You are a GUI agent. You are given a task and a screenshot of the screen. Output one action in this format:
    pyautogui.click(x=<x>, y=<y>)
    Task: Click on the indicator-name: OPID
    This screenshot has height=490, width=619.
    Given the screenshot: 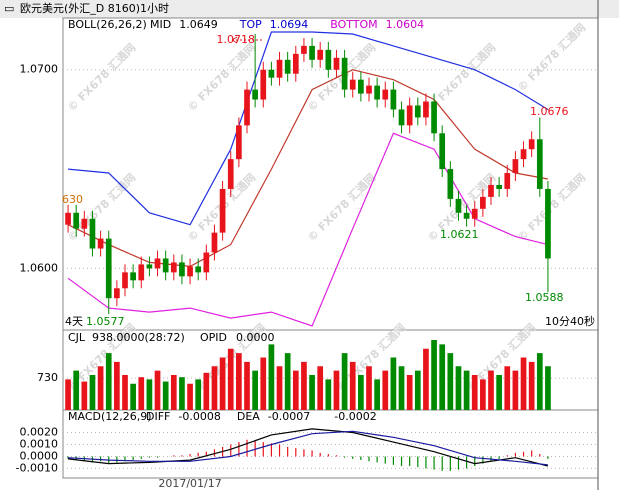 What is the action you would take?
    pyautogui.click(x=213, y=337)
    